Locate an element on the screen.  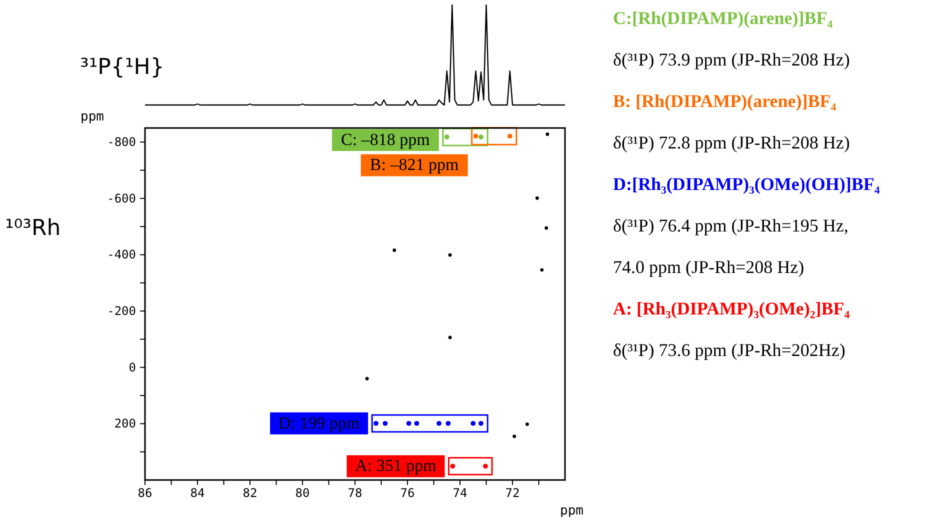
legend-label: A: 351 ppm is located at coordinates (395, 466).